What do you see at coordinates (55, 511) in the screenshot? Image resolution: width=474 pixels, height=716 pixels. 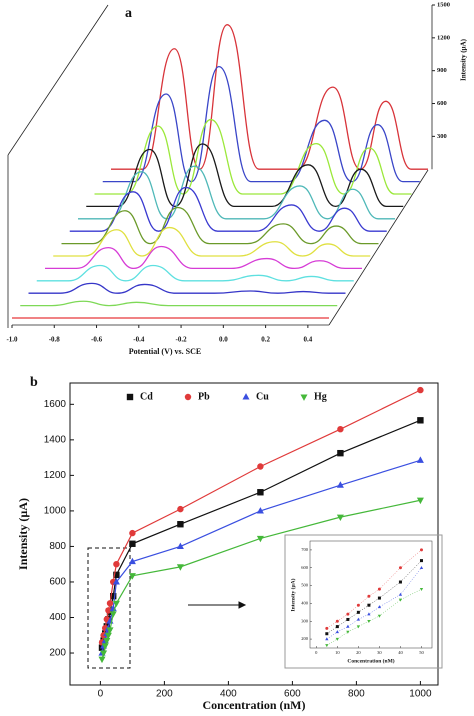 I see `y-tick-label: 1000` at bounding box center [55, 511].